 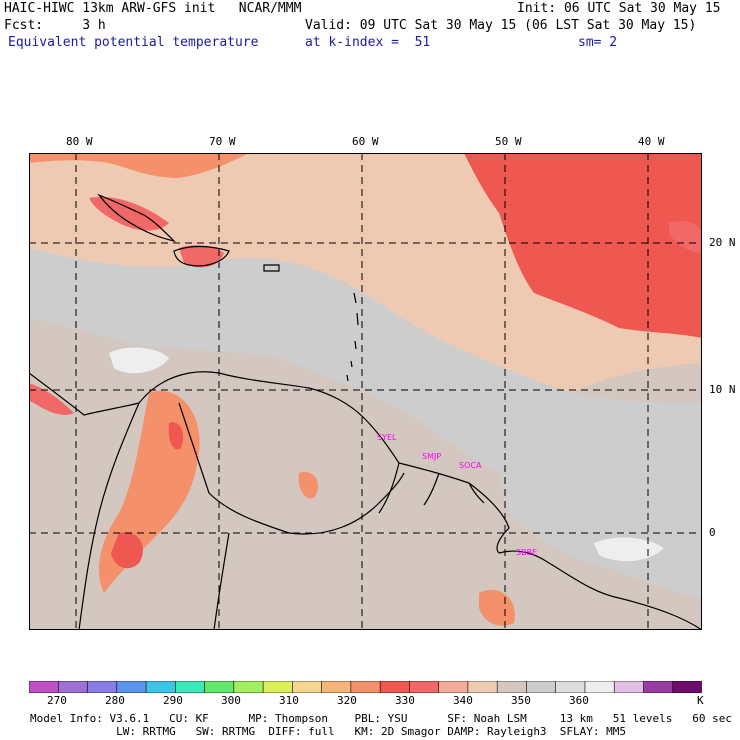 I want to click on colorbar-label-310: 310, so click(x=289, y=700).